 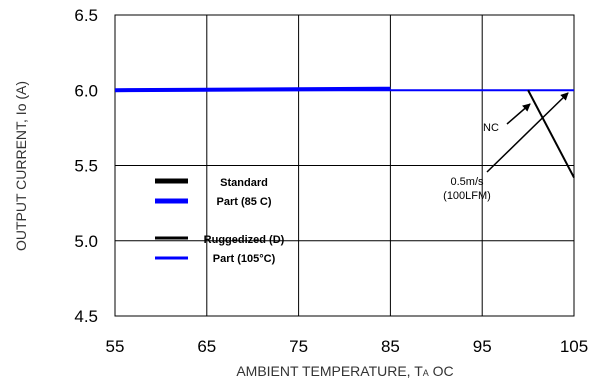 I want to click on x-tick-label-0: 55, so click(x=115, y=346).